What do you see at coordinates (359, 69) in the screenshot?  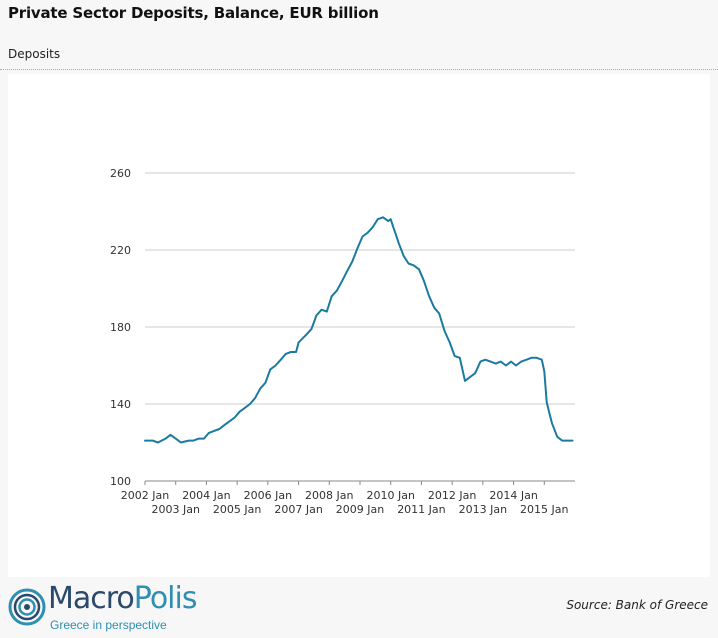 I see `header-divider` at bounding box center [359, 69].